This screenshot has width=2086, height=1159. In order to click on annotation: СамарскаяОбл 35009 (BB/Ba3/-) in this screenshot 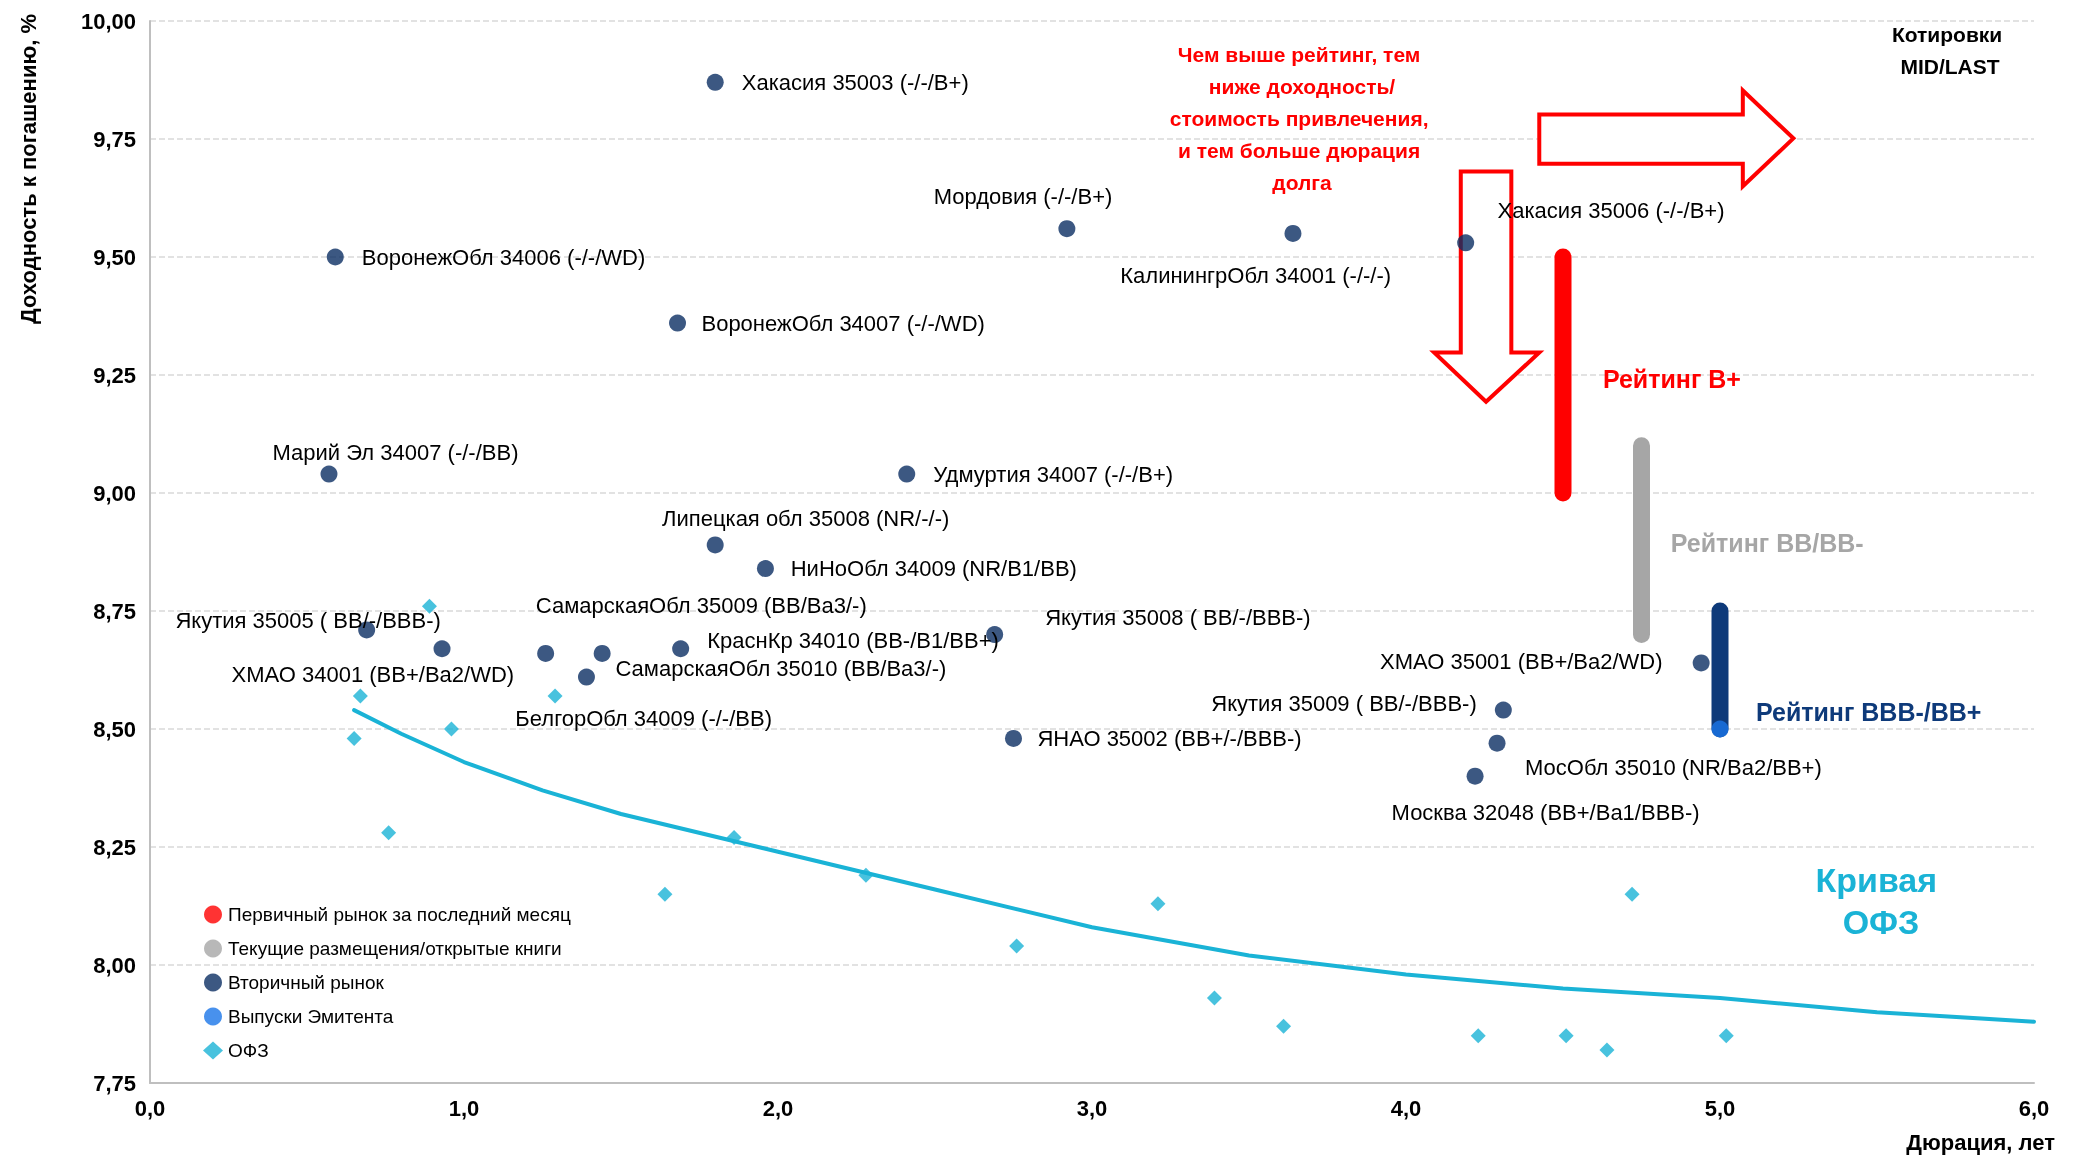, I will do `click(701, 606)`.